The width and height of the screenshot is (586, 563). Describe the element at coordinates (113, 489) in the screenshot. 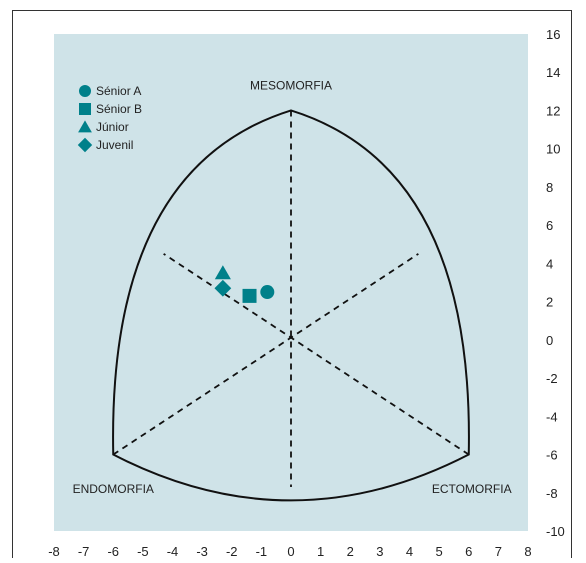

I see `endomorphy-label: ENDOMORFIA` at that location.